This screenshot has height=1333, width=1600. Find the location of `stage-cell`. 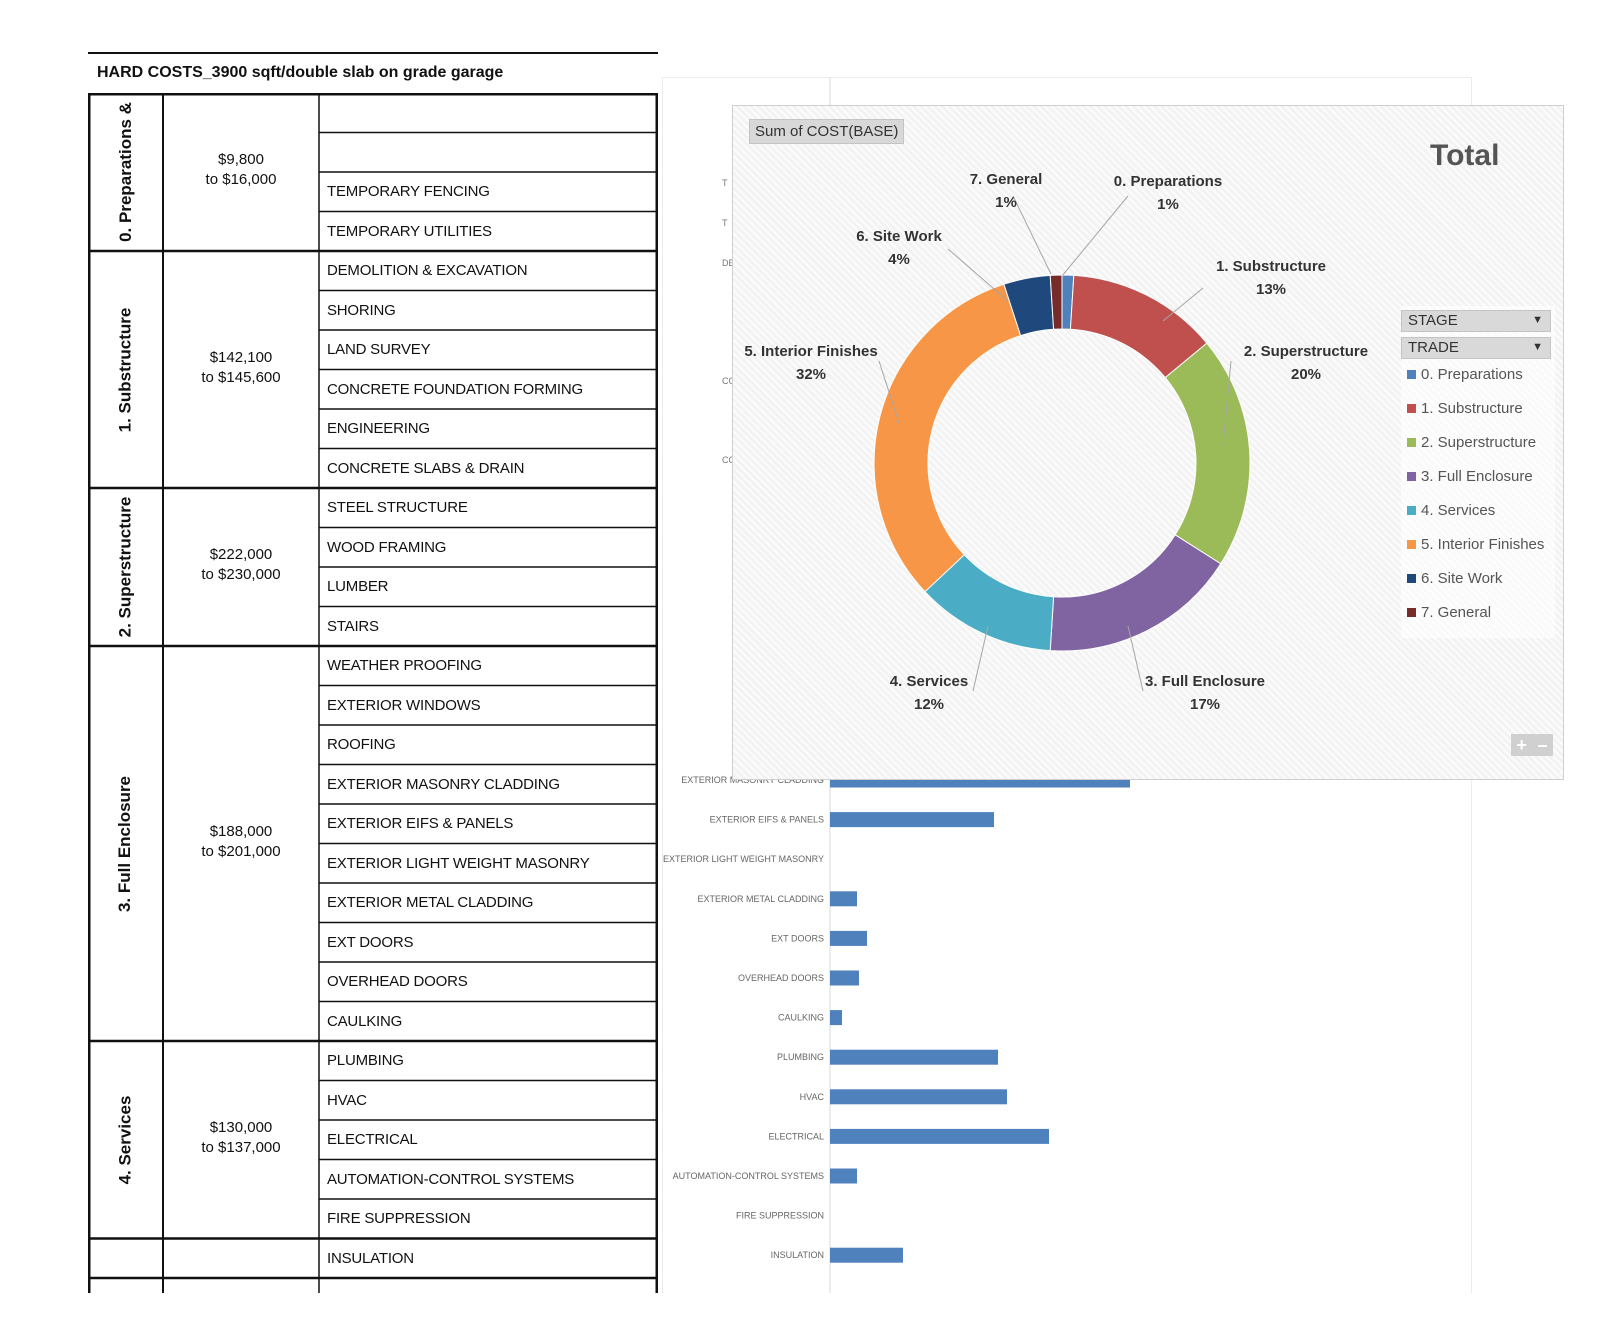

stage-cell is located at coordinates (125, 1259).